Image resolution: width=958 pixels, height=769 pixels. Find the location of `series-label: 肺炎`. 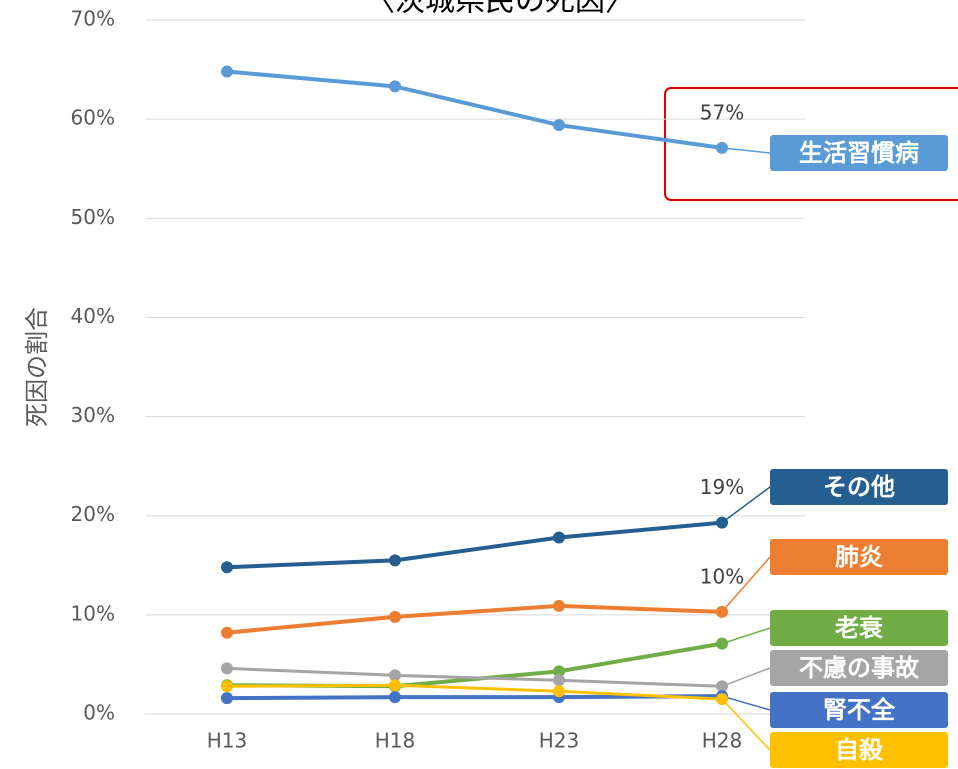

series-label: 肺炎 is located at coordinates (859, 557).